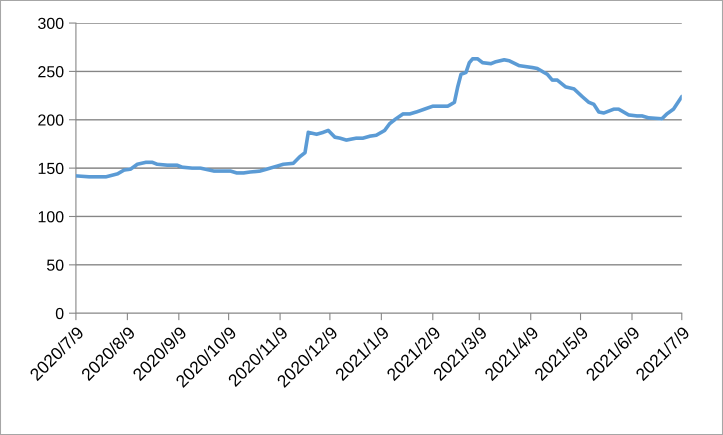  I want to click on y-tick-label: 150, so click(51, 168).